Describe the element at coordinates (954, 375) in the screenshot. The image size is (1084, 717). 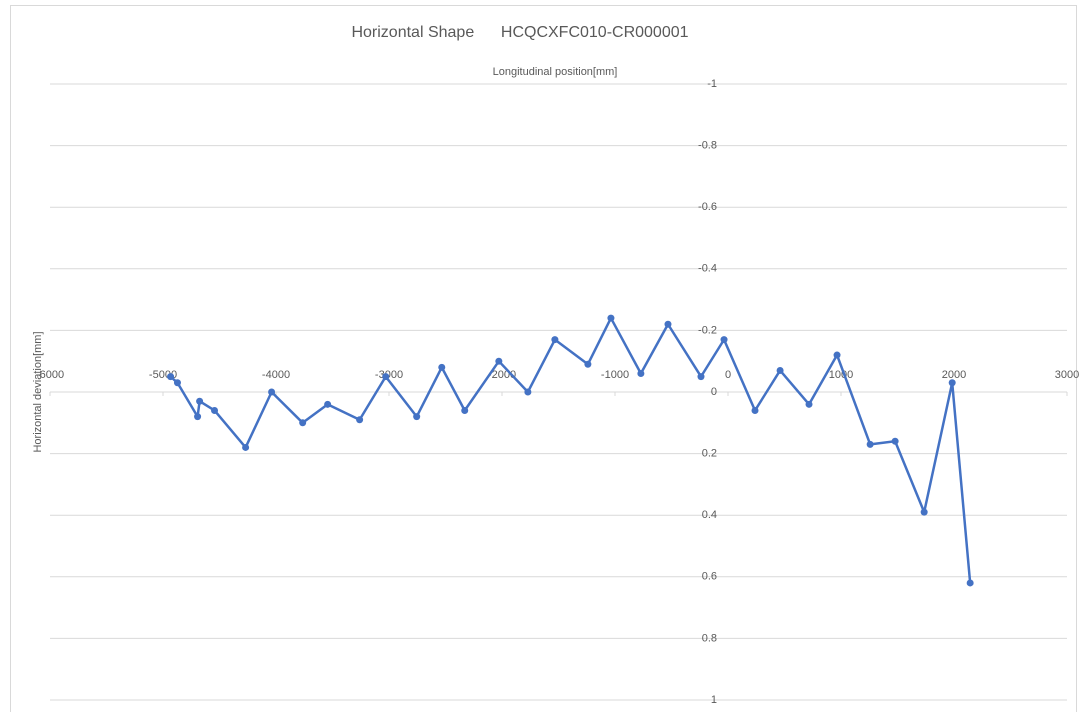
I see `x-tick-label: 2000` at that location.